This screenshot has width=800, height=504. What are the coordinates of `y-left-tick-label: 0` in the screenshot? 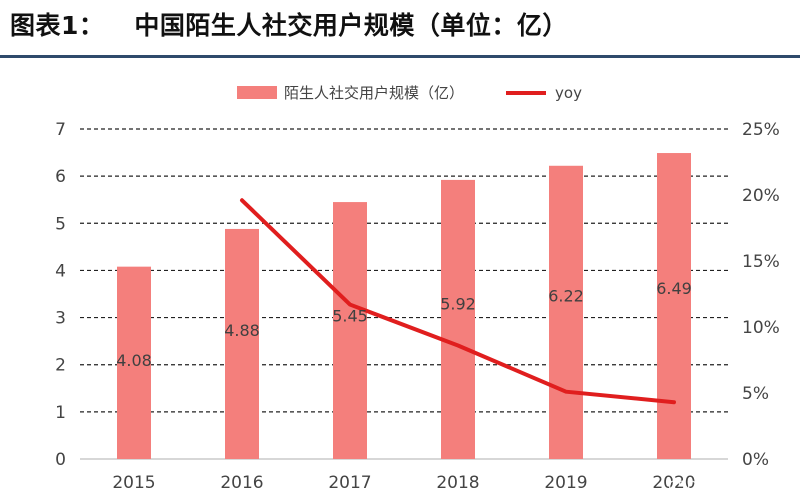 It's located at (60, 460).